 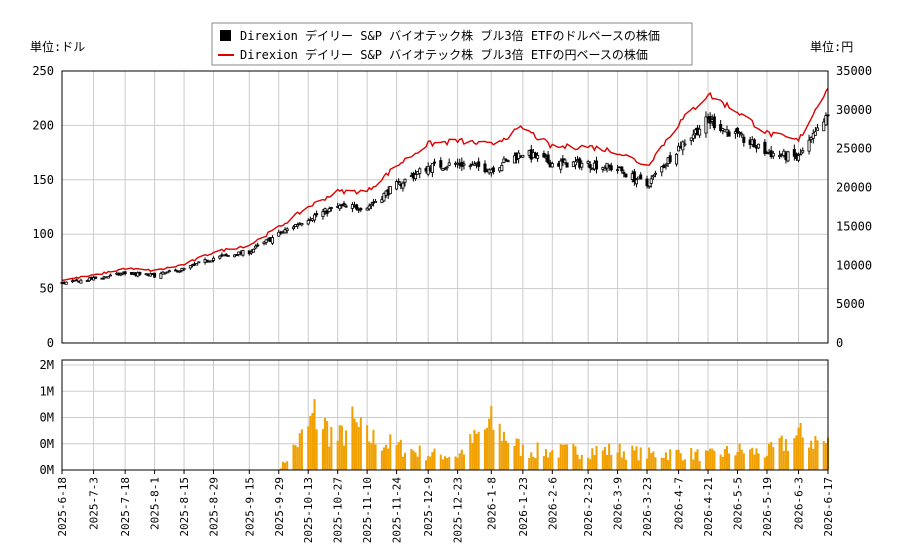 What do you see at coordinates (854, 188) in the screenshot?
I see `right-tick-label: 20000` at bounding box center [854, 188].